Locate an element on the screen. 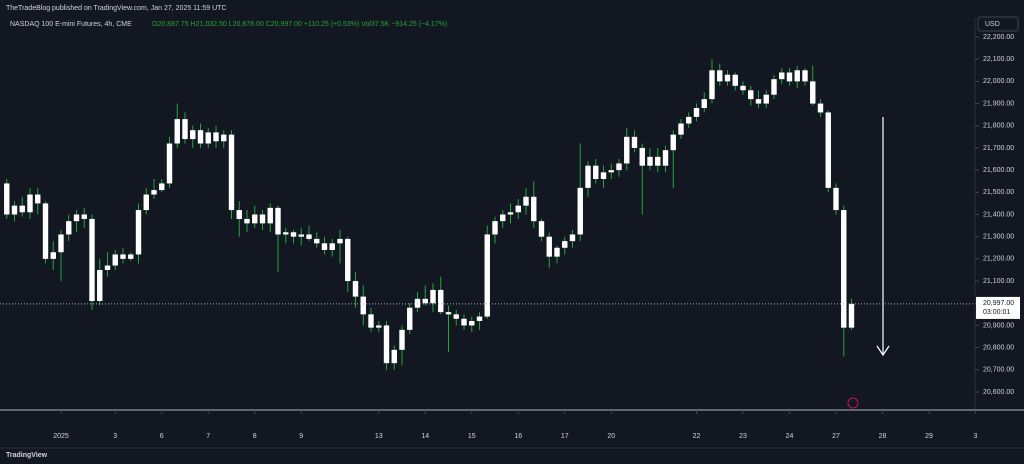  y-tick-label: 21,600.00 is located at coordinates (998, 170).